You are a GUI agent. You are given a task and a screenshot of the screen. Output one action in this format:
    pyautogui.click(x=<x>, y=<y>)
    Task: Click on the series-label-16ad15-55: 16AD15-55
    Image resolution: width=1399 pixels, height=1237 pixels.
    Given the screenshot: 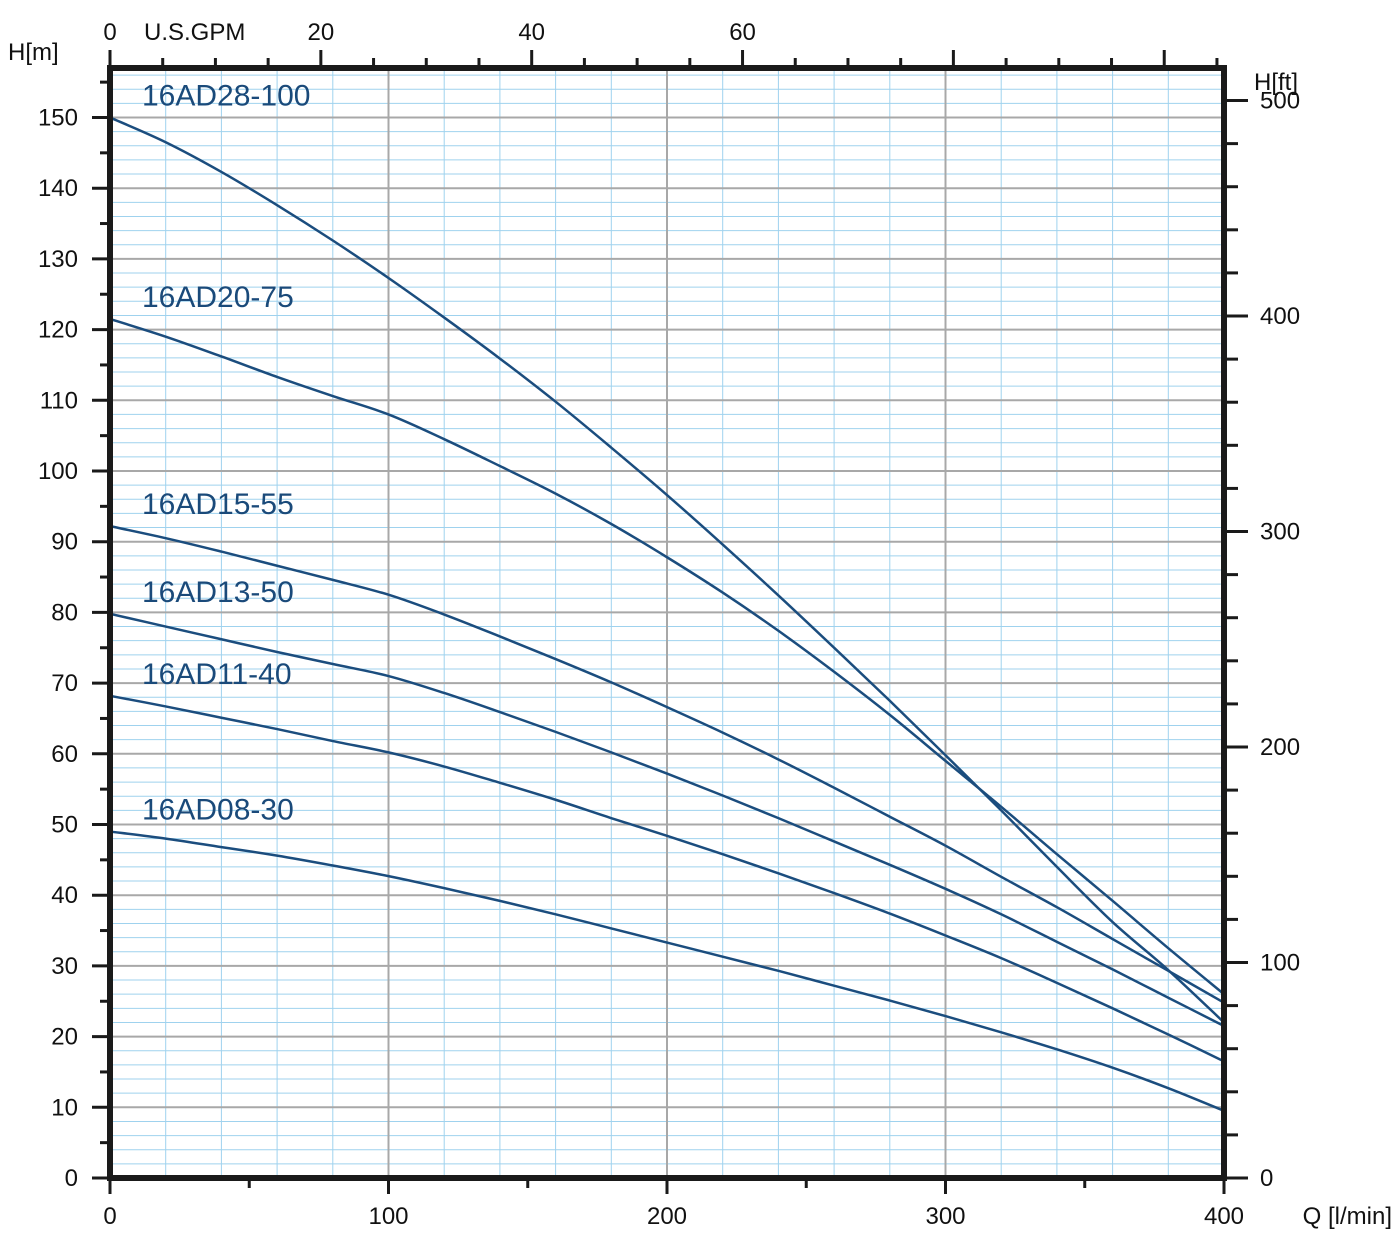 What is the action you would take?
    pyautogui.click(x=218, y=504)
    